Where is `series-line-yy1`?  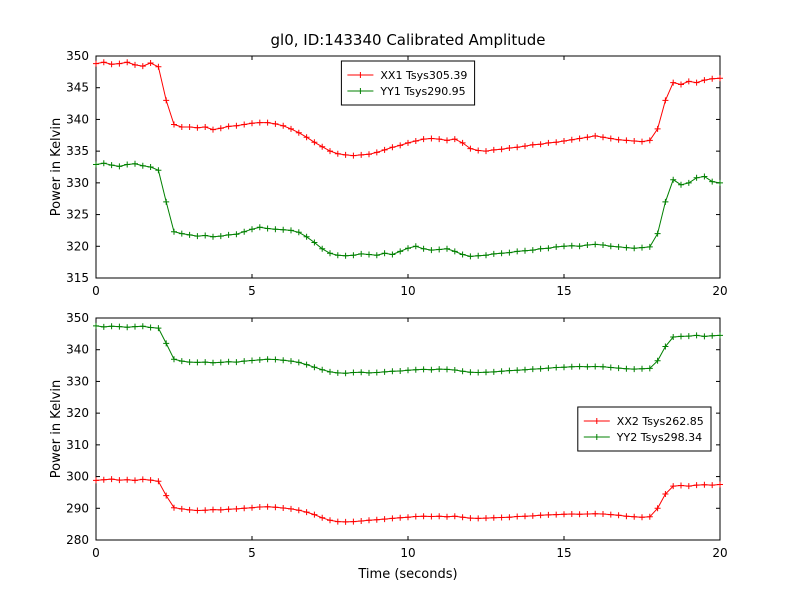 series-line-yy1 is located at coordinates (408, 209).